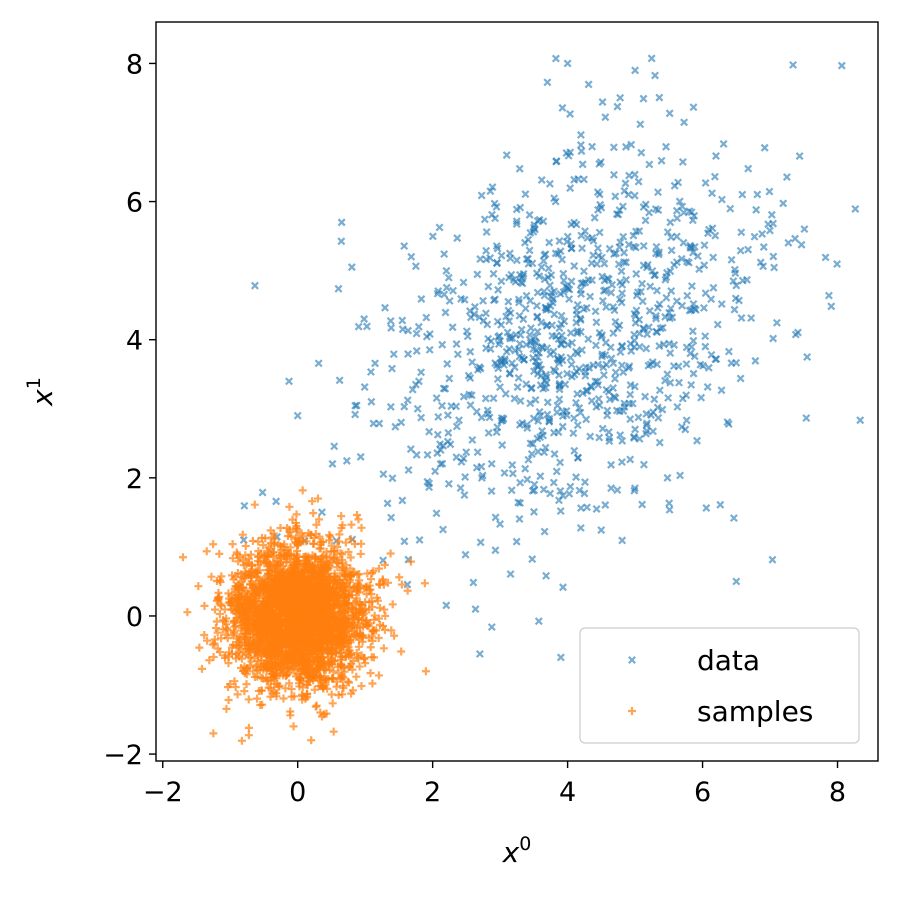 Image resolution: width=900 pixels, height=900 pixels. What do you see at coordinates (525, 844) in the screenshot?
I see `x-axis-label-sup: 0` at bounding box center [525, 844].